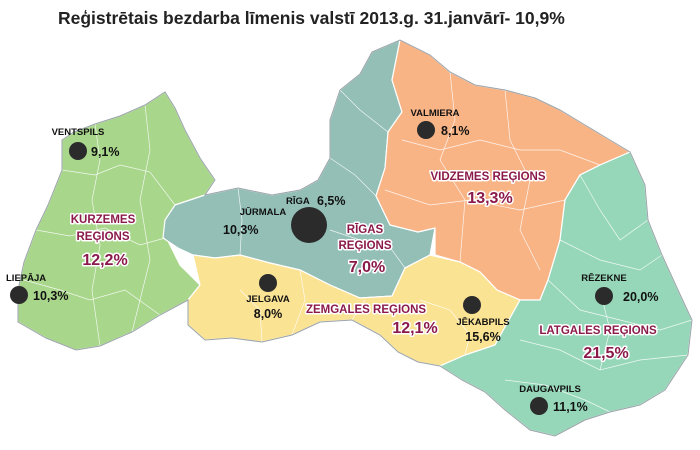 The width and height of the screenshot is (700, 450). Describe the element at coordinates (19, 295) in the screenshot. I see `city-dot-liepaja` at that location.